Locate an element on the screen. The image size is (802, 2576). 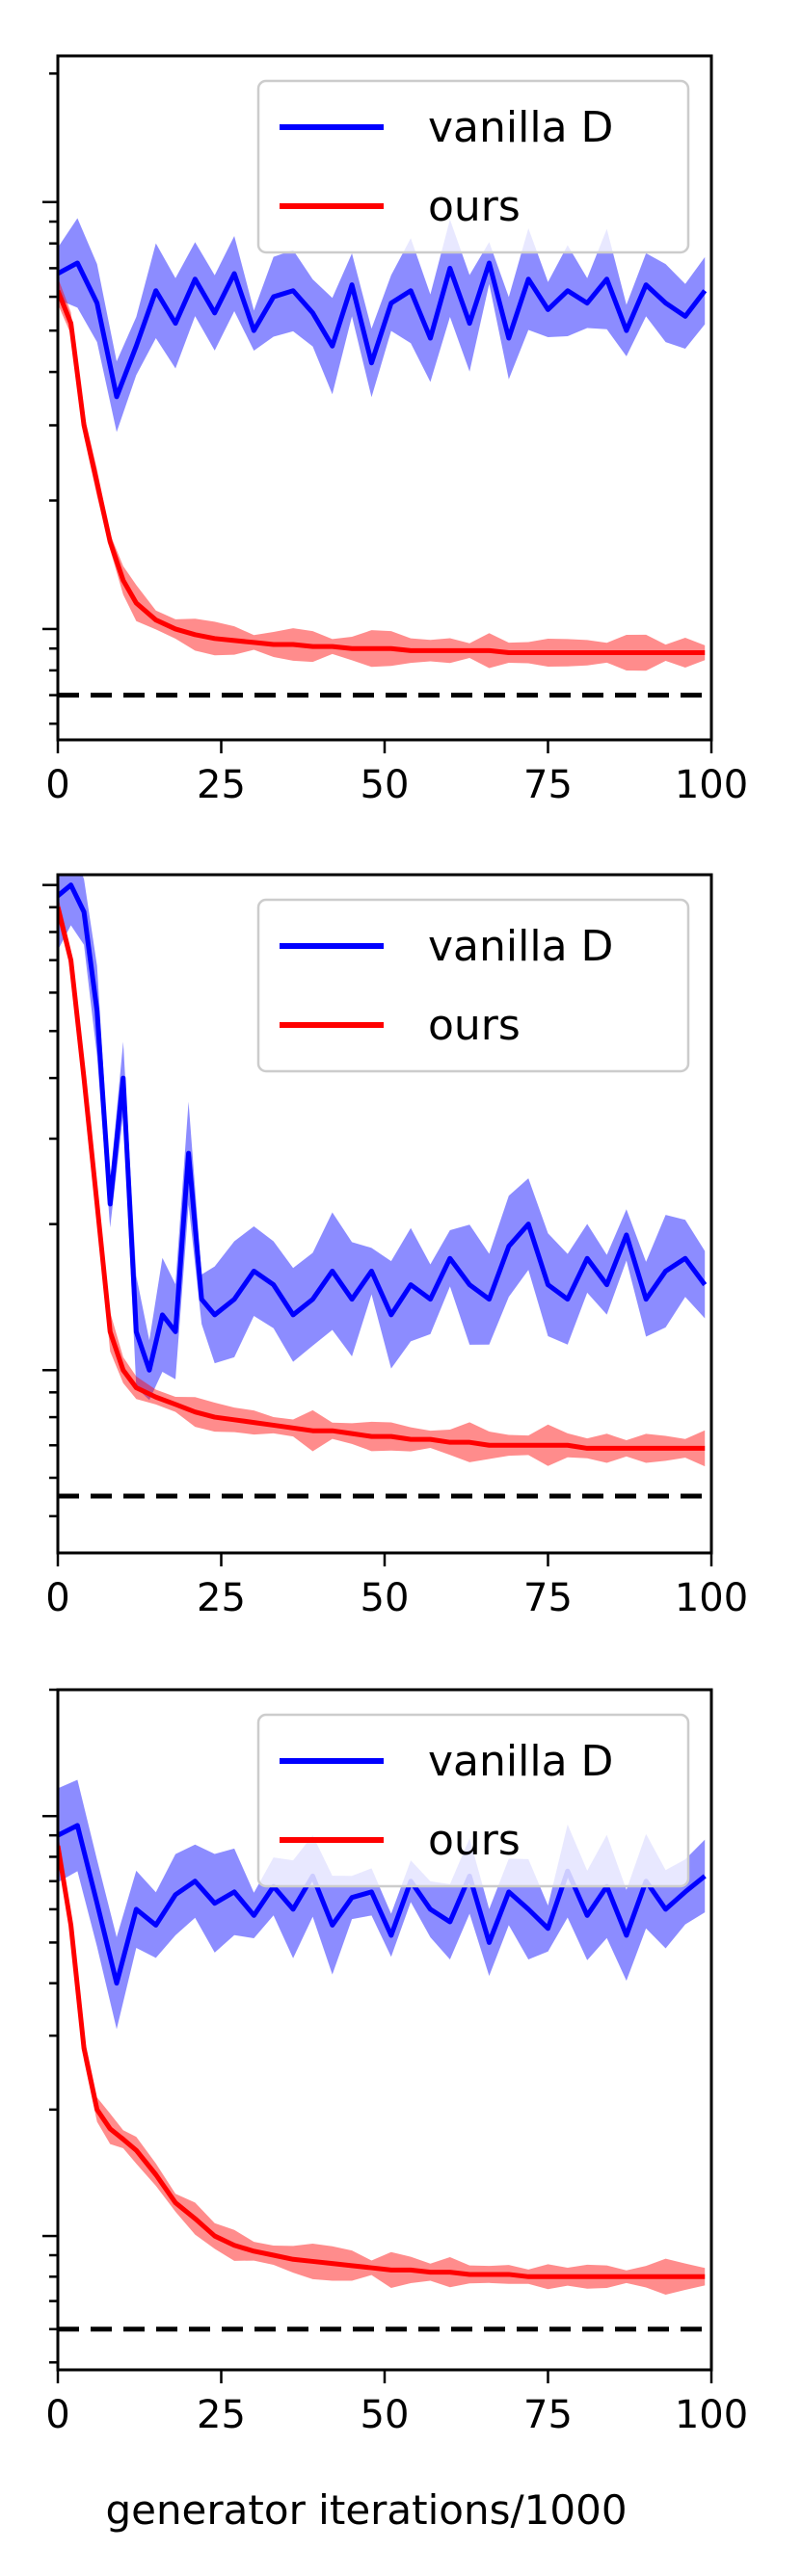
plot-area is located at coordinates (383, 445).